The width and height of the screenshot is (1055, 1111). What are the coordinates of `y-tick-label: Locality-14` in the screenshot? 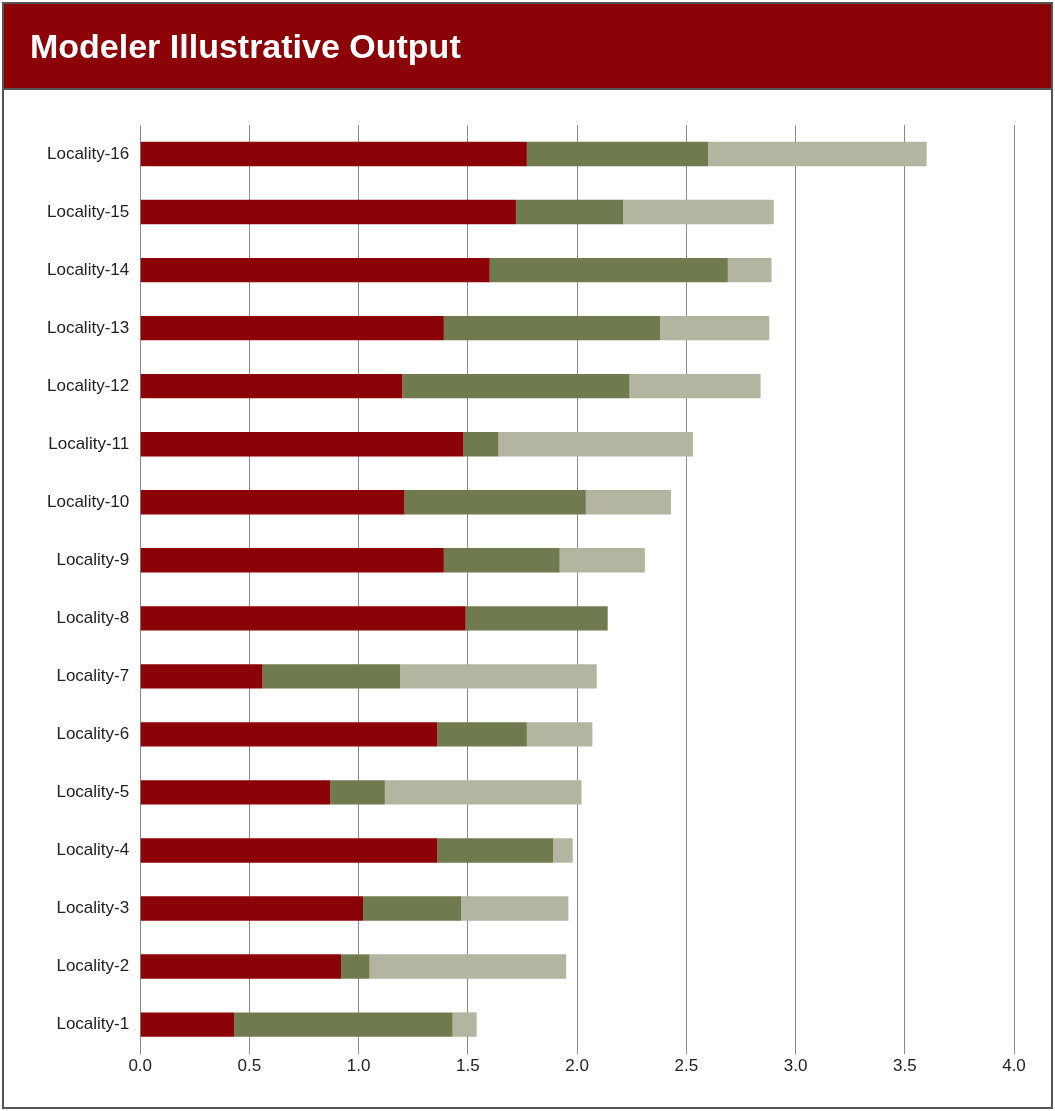 It's located at (88, 269).